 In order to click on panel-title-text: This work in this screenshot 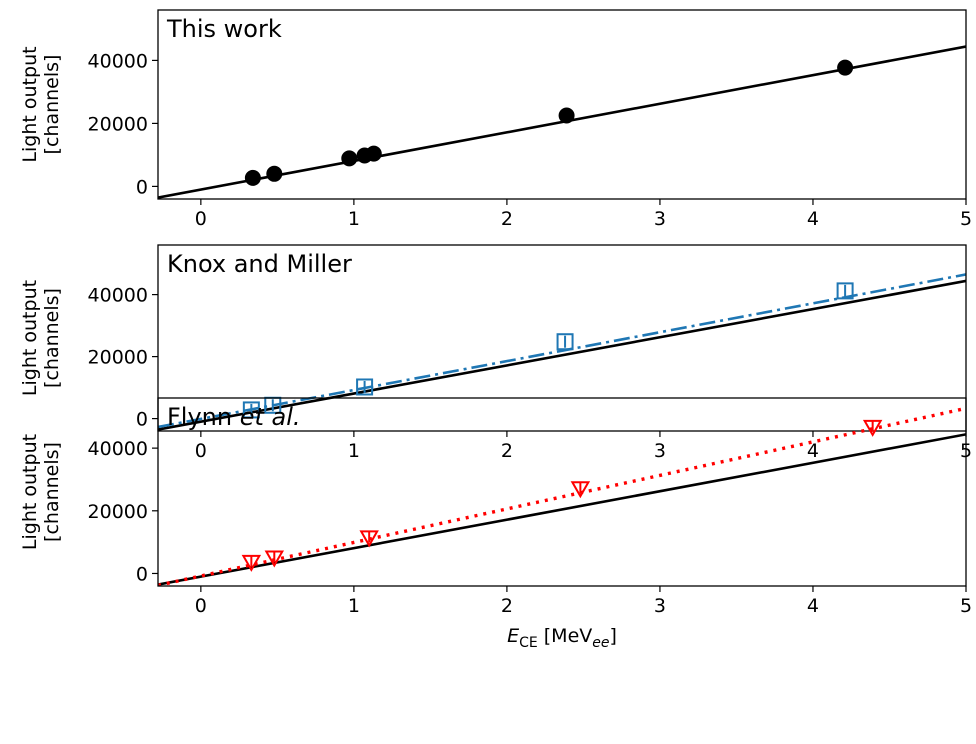, I will do `click(224, 29)`.